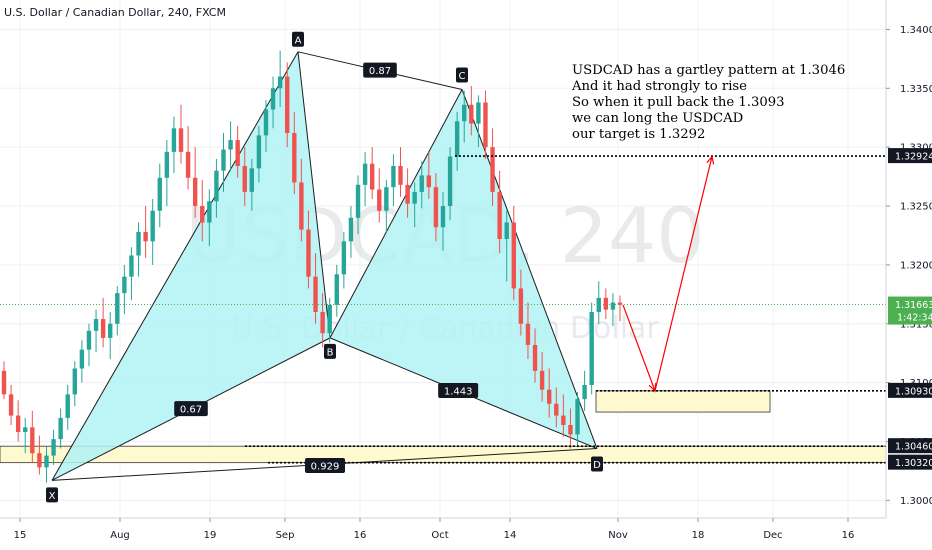  Describe the element at coordinates (668, 274) in the screenshot. I see `projection-arrow` at that location.